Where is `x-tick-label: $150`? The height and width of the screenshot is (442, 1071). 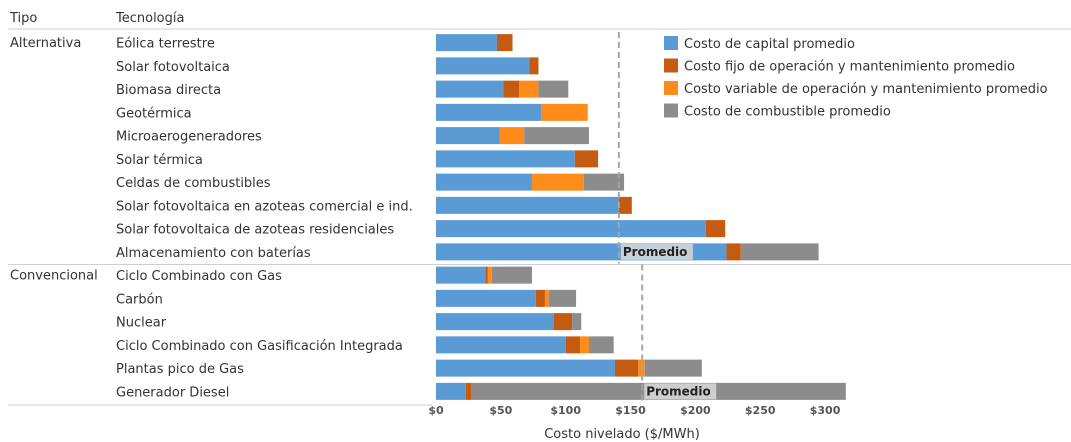 x-tick-label: $150 is located at coordinates (630, 410).